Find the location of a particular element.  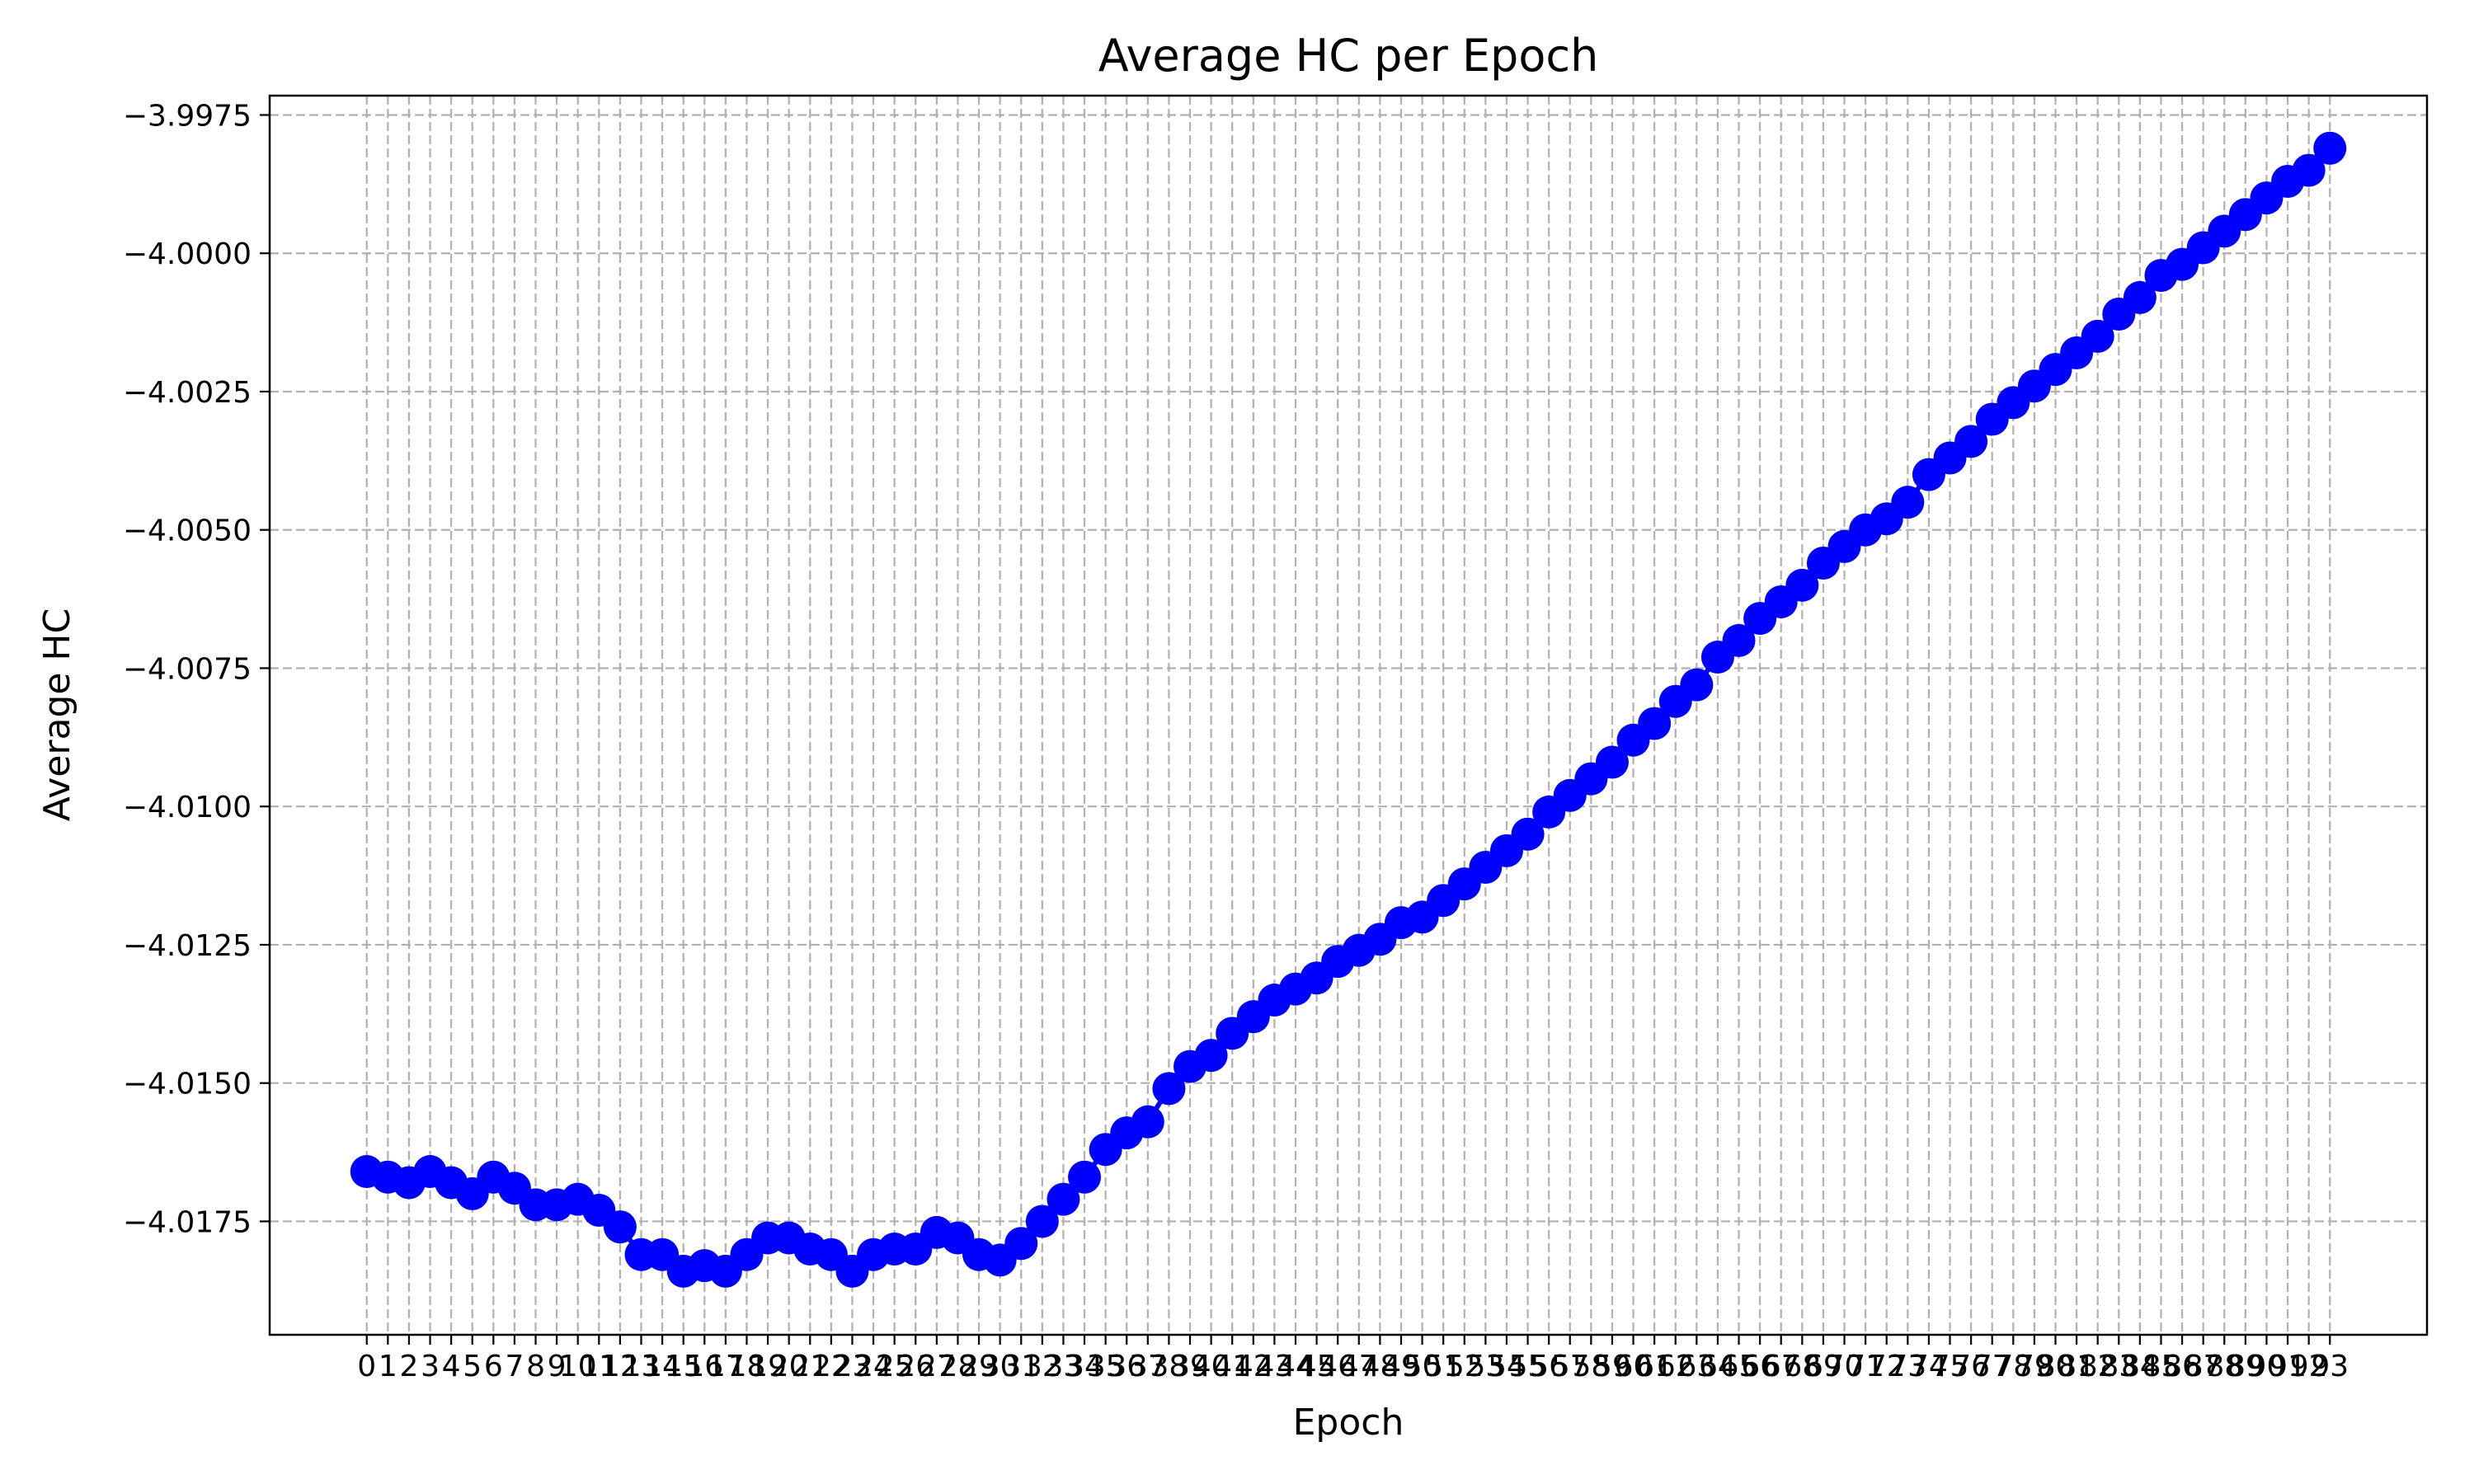

x-tick-label: 46 is located at coordinates (1338, 1366).